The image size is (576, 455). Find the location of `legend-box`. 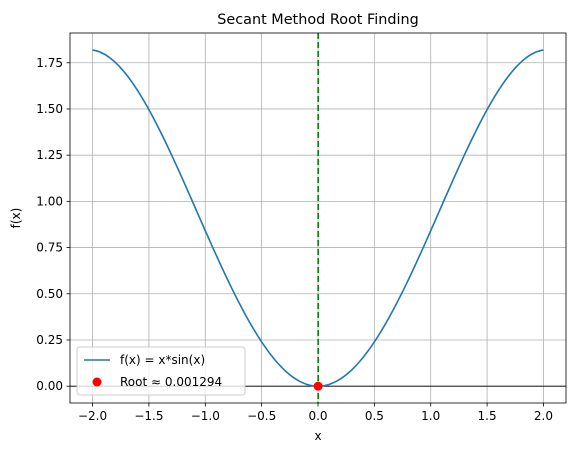

legend-box is located at coordinates (161, 371).